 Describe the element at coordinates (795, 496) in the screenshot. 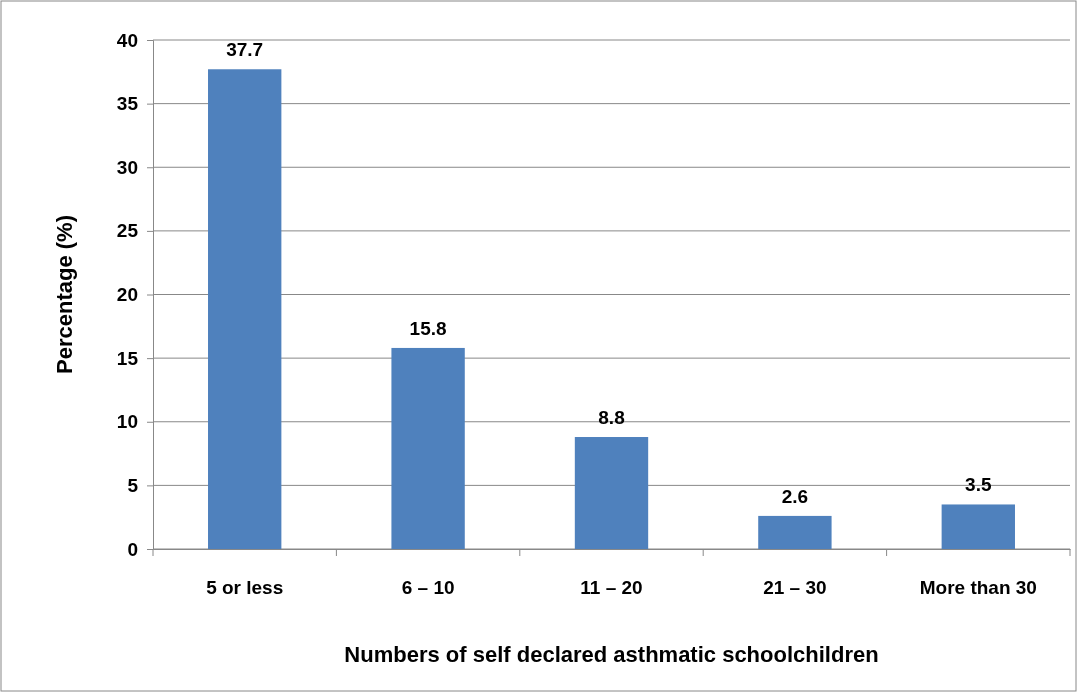

I see `data-label: 2.6` at that location.